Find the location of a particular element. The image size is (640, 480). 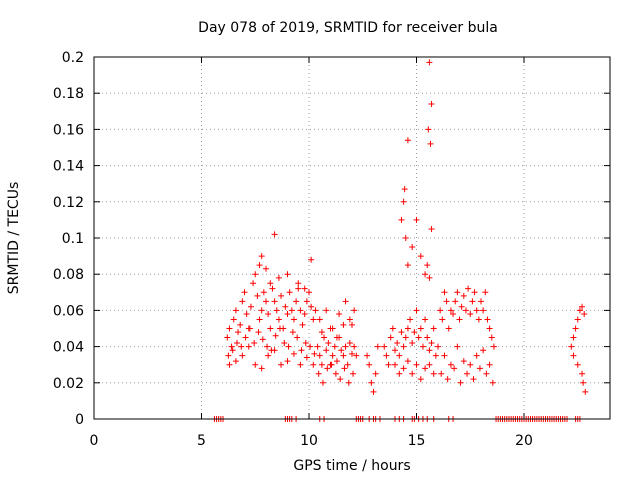

y-tick-label: 0.2 is located at coordinates (73, 58).